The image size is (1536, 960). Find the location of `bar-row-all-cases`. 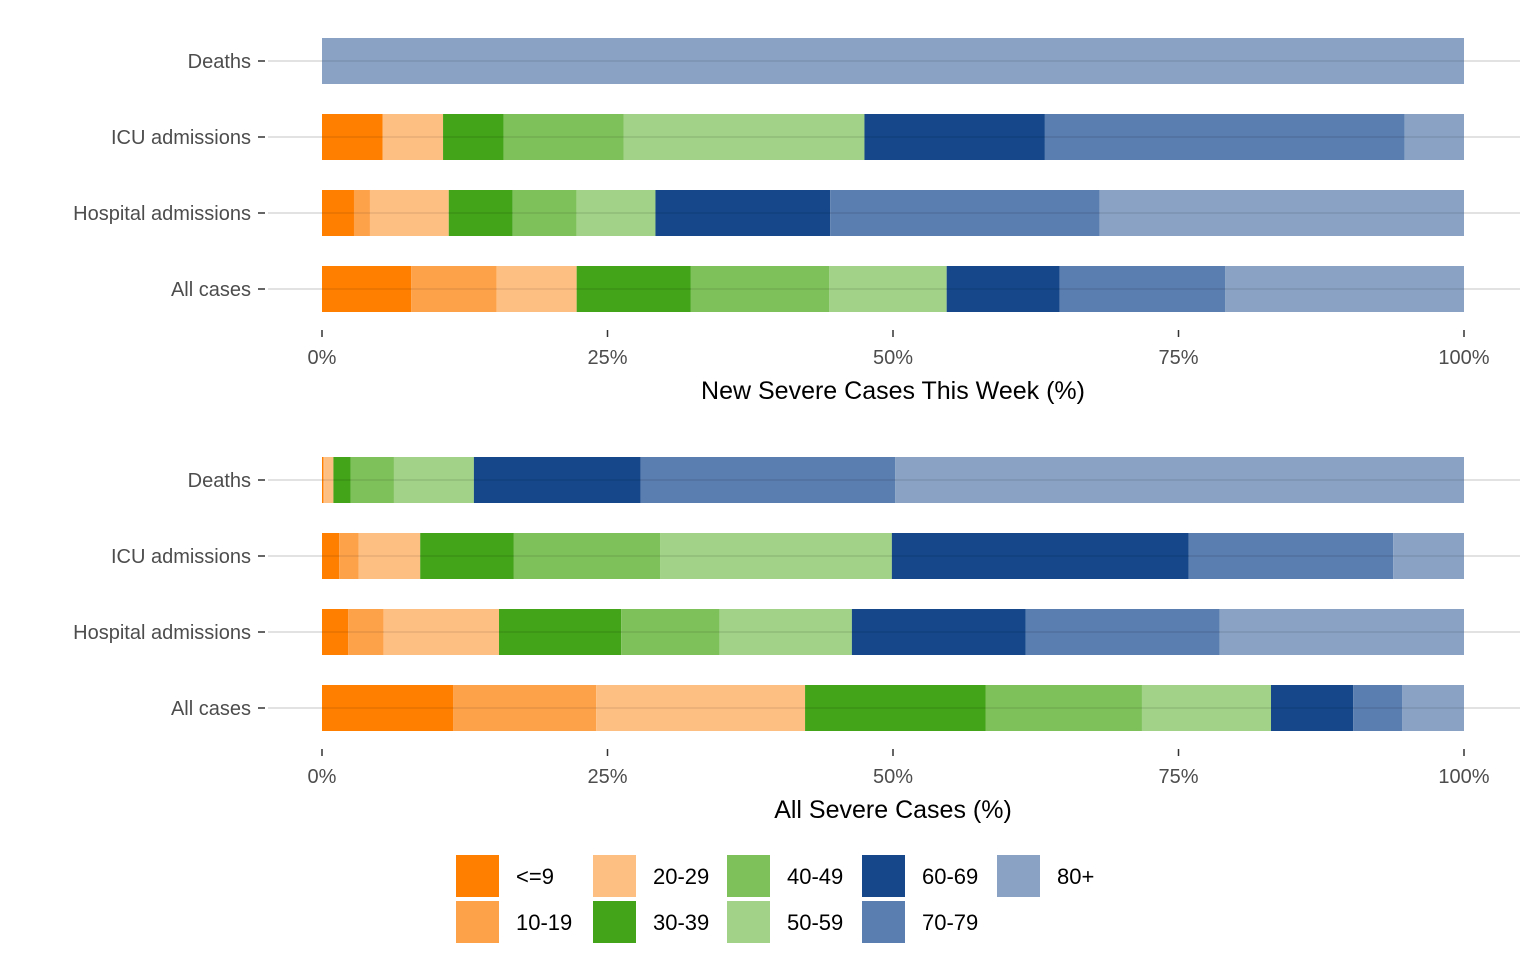

bar-row-all-cases is located at coordinates (893, 708).